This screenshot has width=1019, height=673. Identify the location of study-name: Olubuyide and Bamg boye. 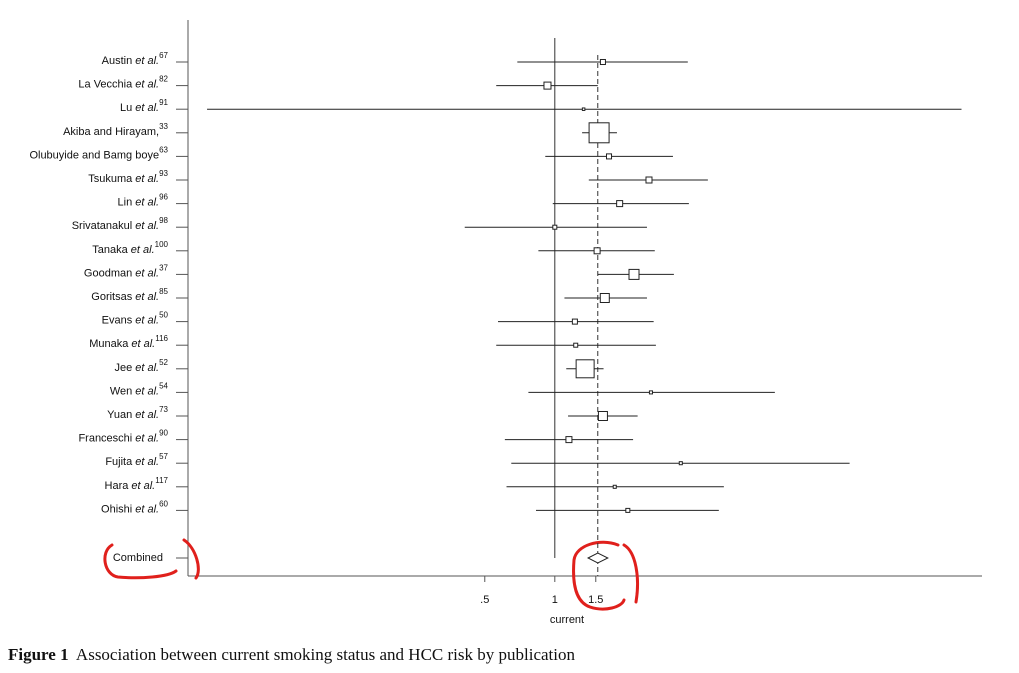
(94, 155).